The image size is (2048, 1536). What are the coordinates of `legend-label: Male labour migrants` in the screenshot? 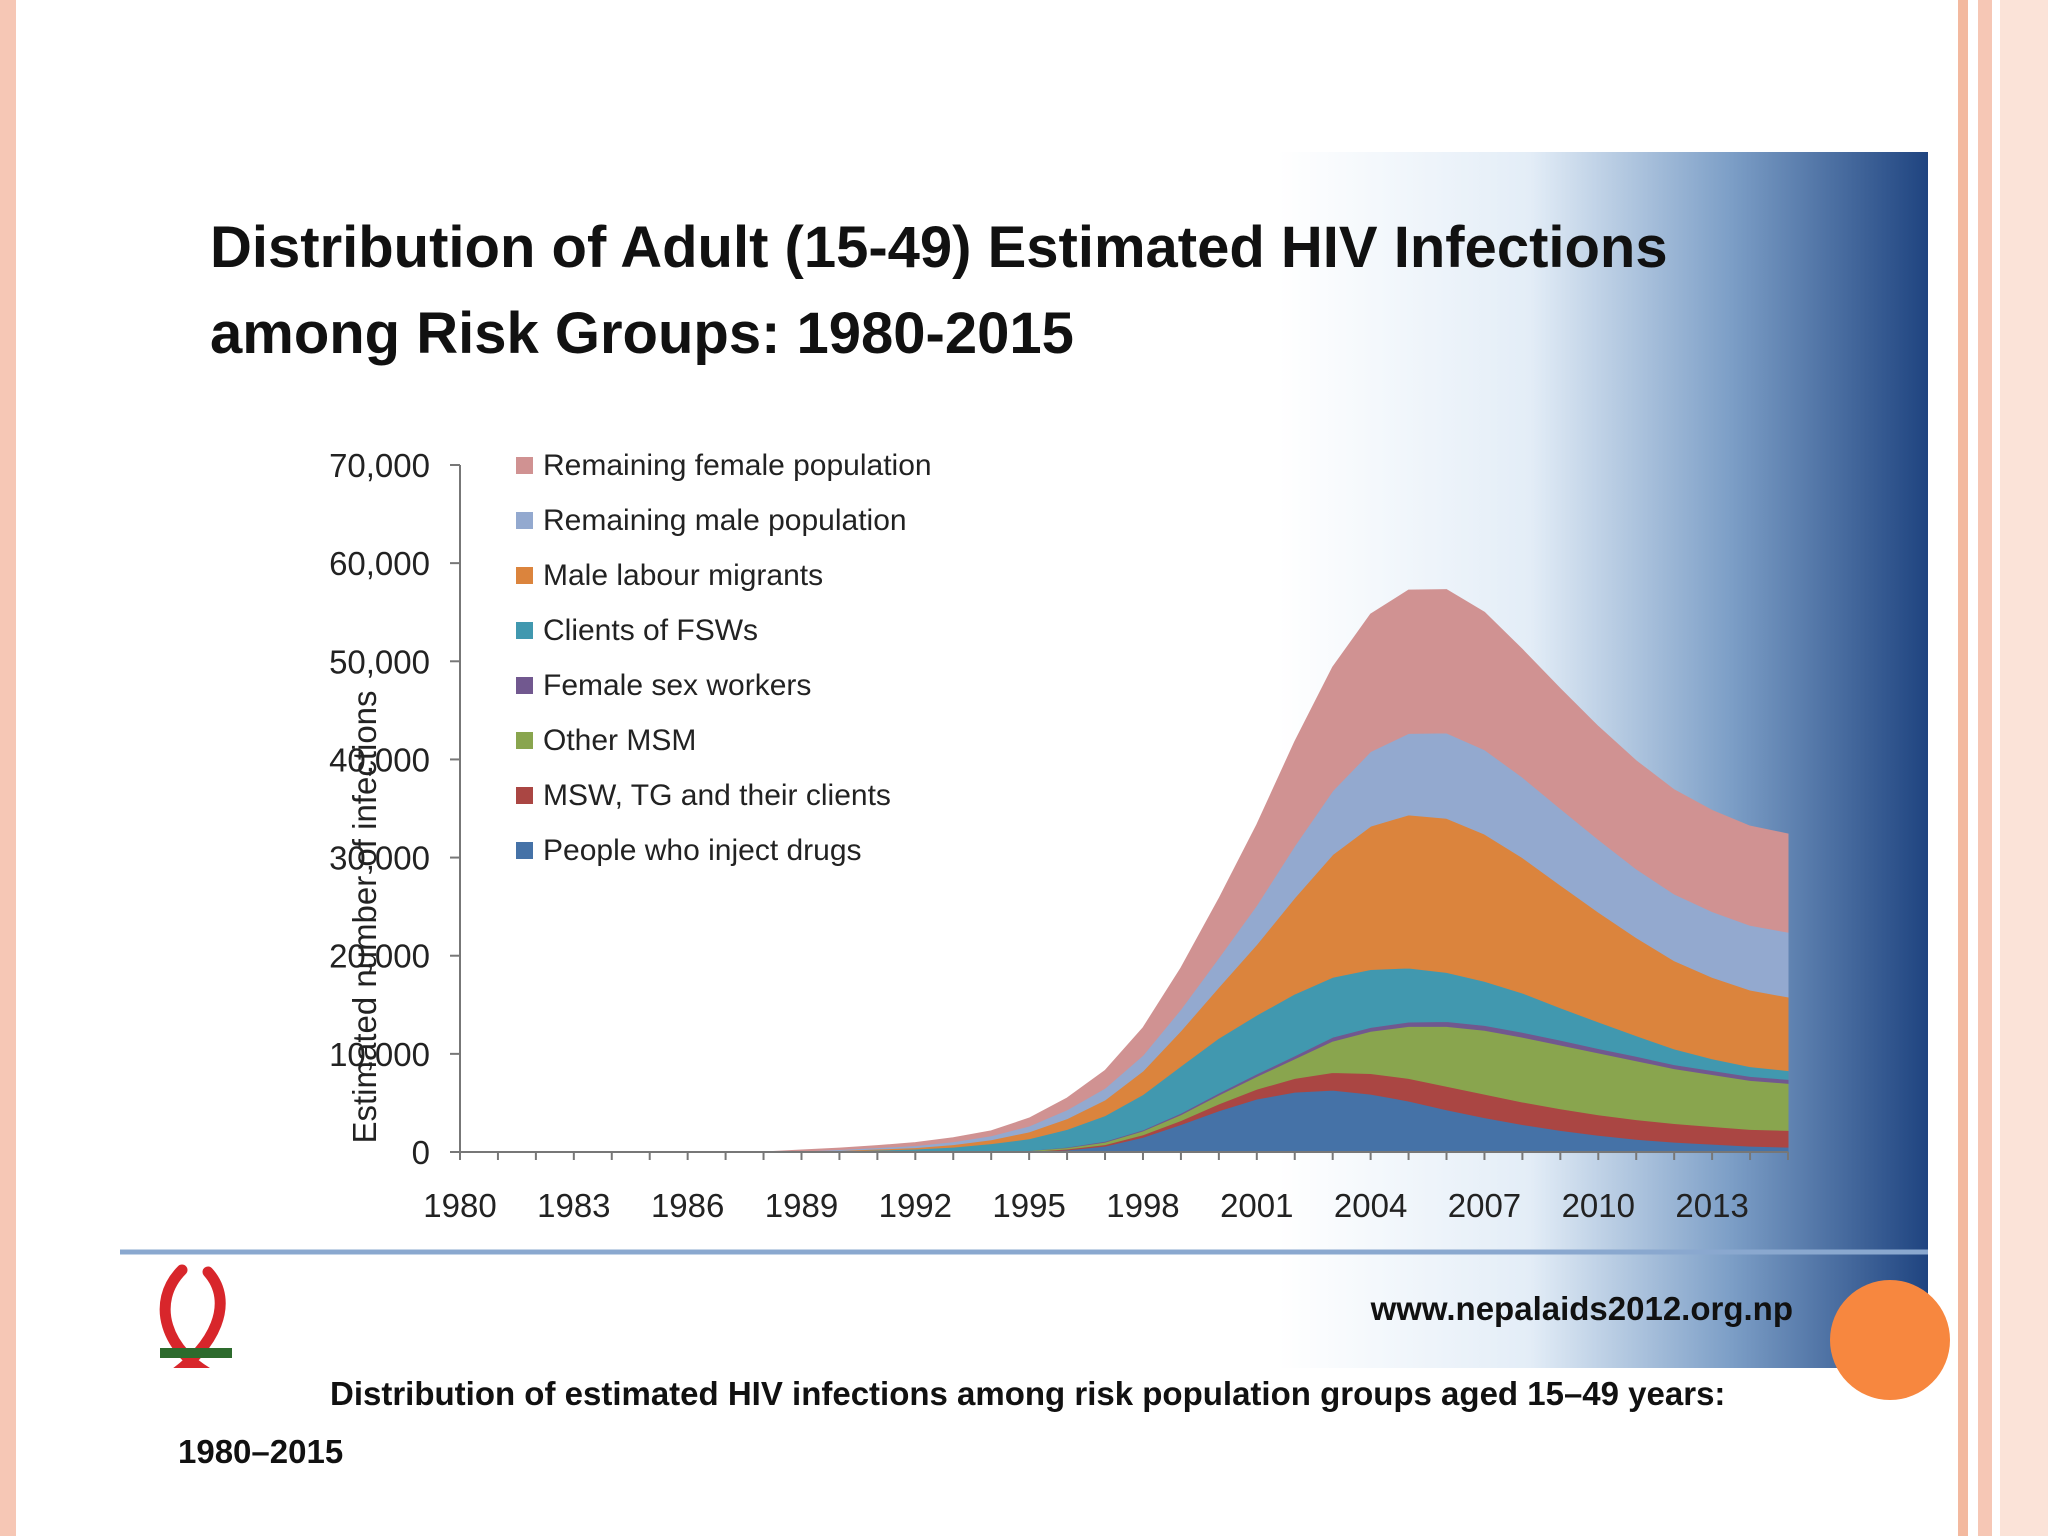 It's located at (683, 575).